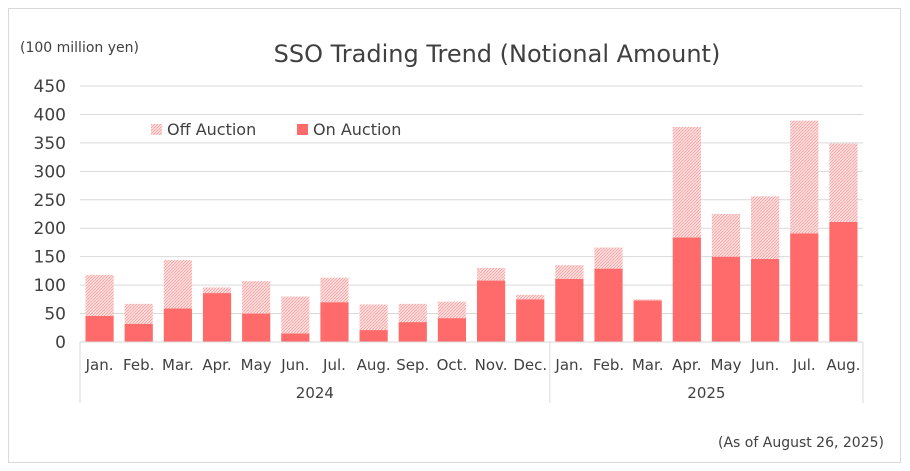 The image size is (910, 471). What do you see at coordinates (50, 258) in the screenshot?
I see `y-tick-label: 150` at bounding box center [50, 258].